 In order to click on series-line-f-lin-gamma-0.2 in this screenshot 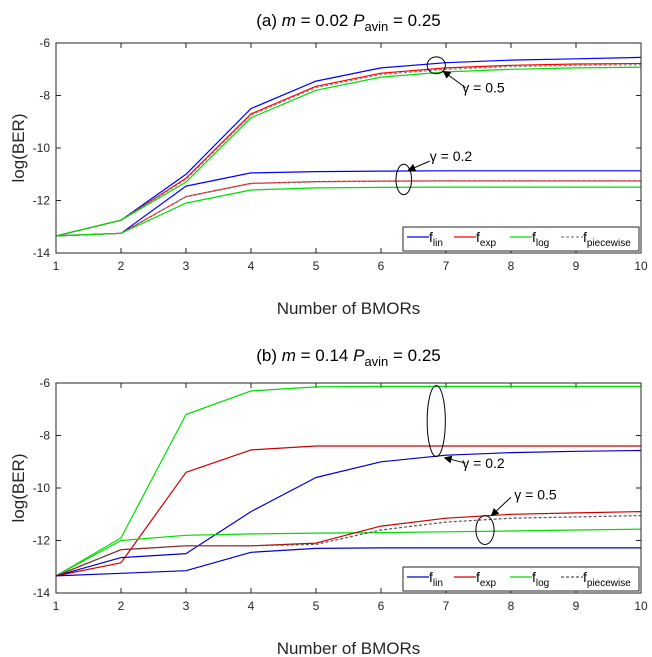, I will do `click(348, 203)`.